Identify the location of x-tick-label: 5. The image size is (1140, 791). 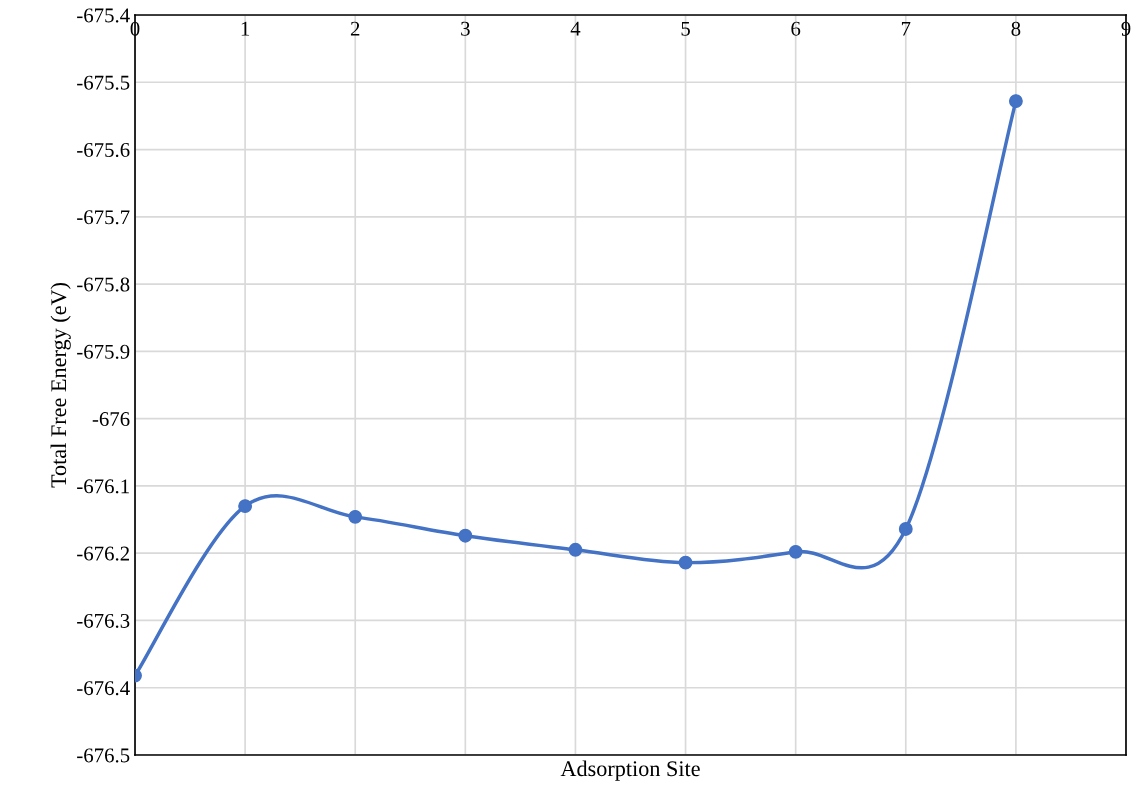
(685, 28).